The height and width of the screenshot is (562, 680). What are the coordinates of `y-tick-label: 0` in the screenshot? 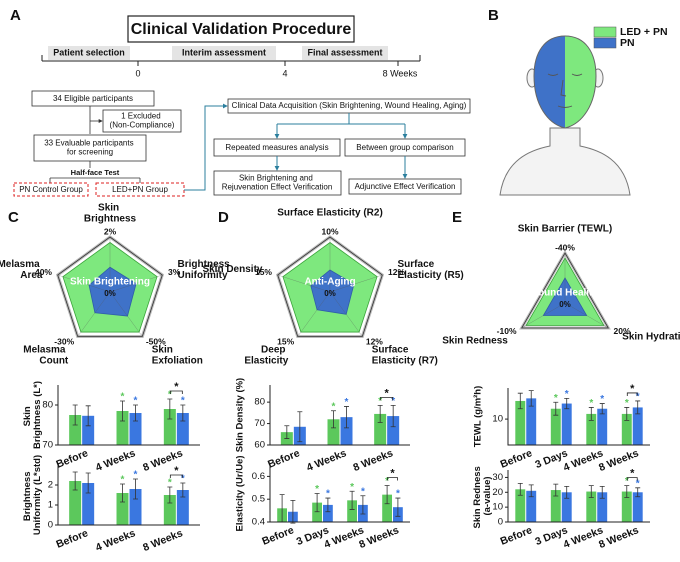 It's located at (500, 522).